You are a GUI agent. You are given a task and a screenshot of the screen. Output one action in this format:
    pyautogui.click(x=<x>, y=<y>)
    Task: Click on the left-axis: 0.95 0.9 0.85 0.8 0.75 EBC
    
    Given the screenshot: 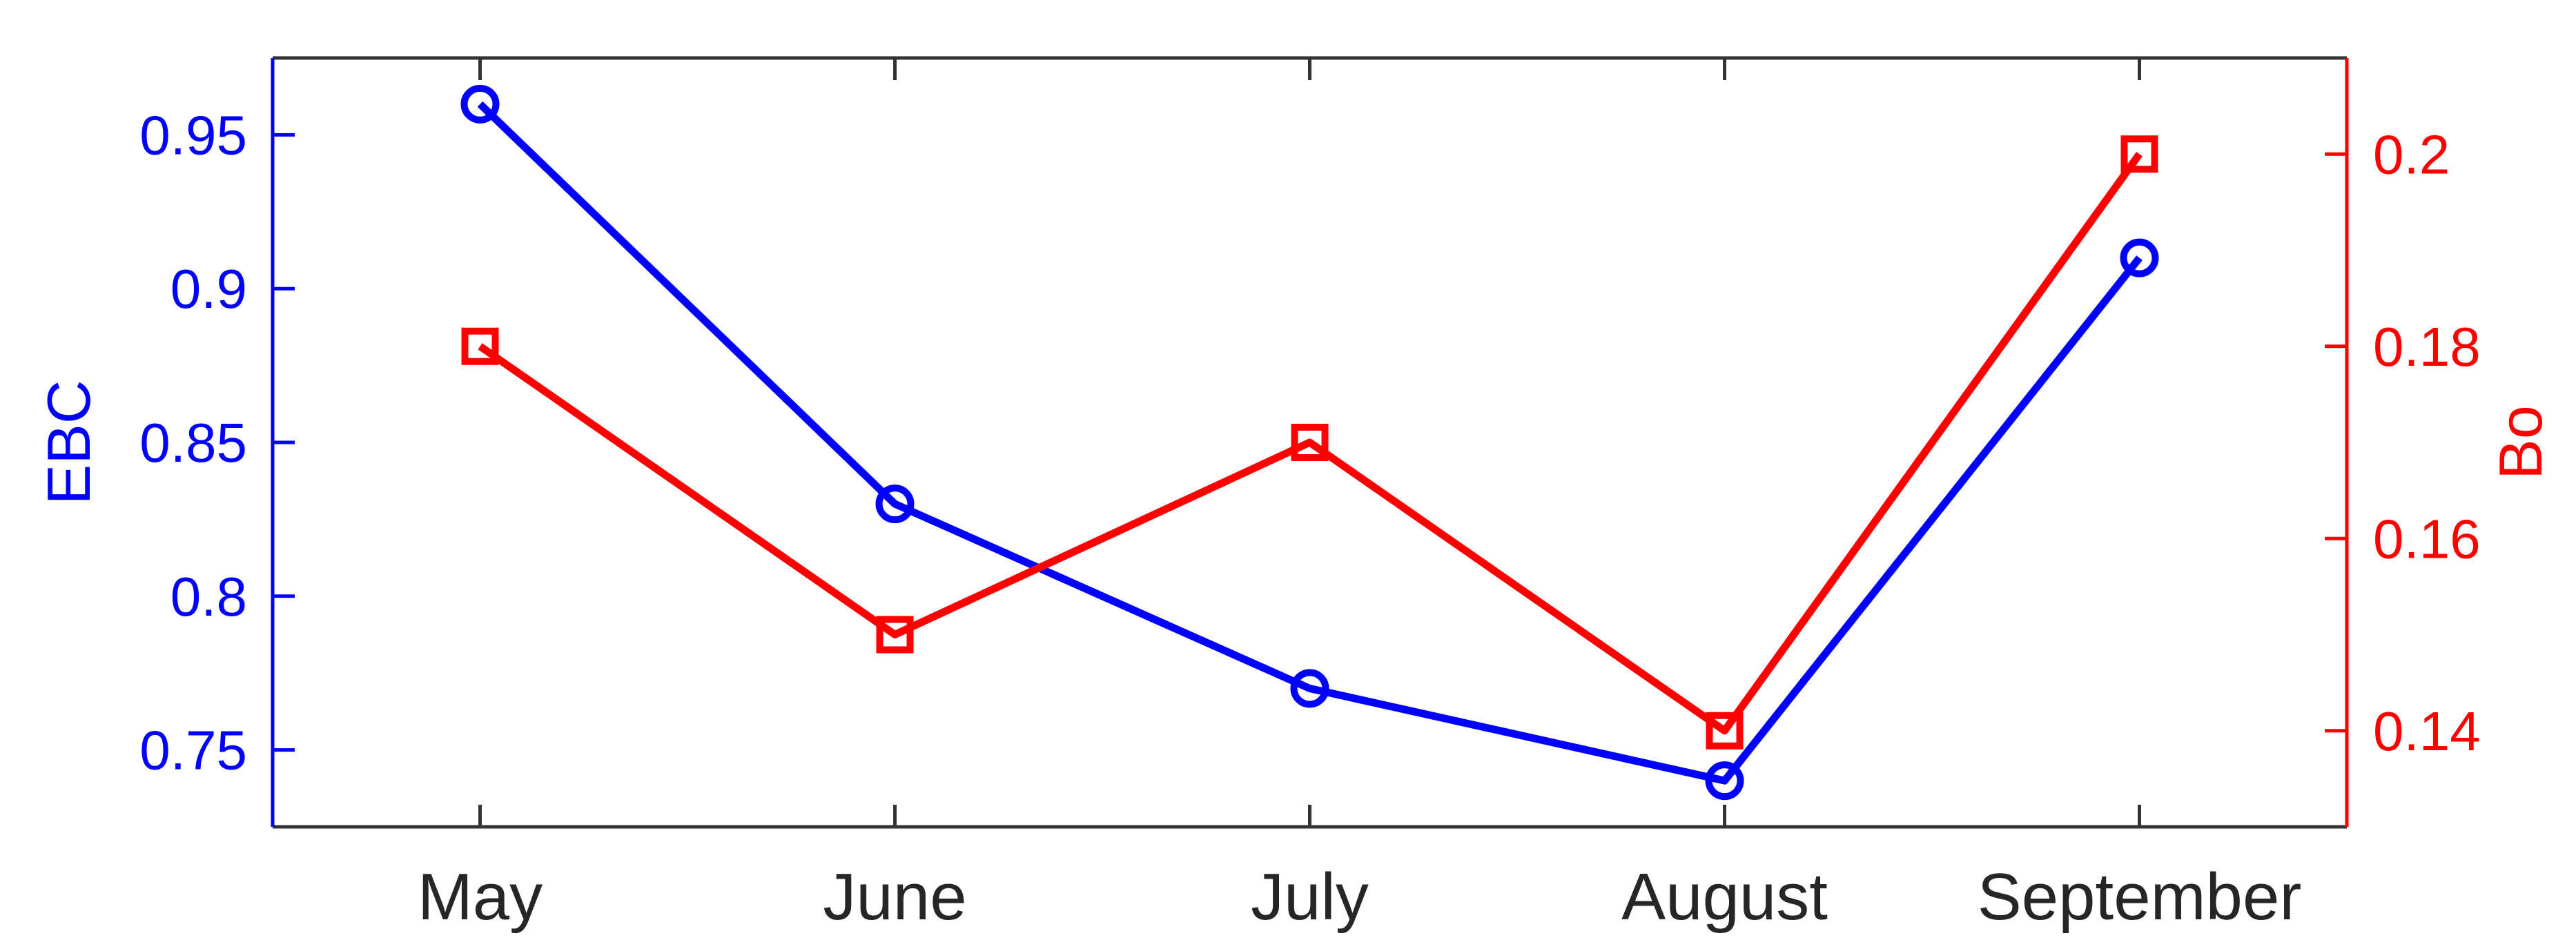 What is the action you would take?
    pyautogui.click(x=165, y=443)
    